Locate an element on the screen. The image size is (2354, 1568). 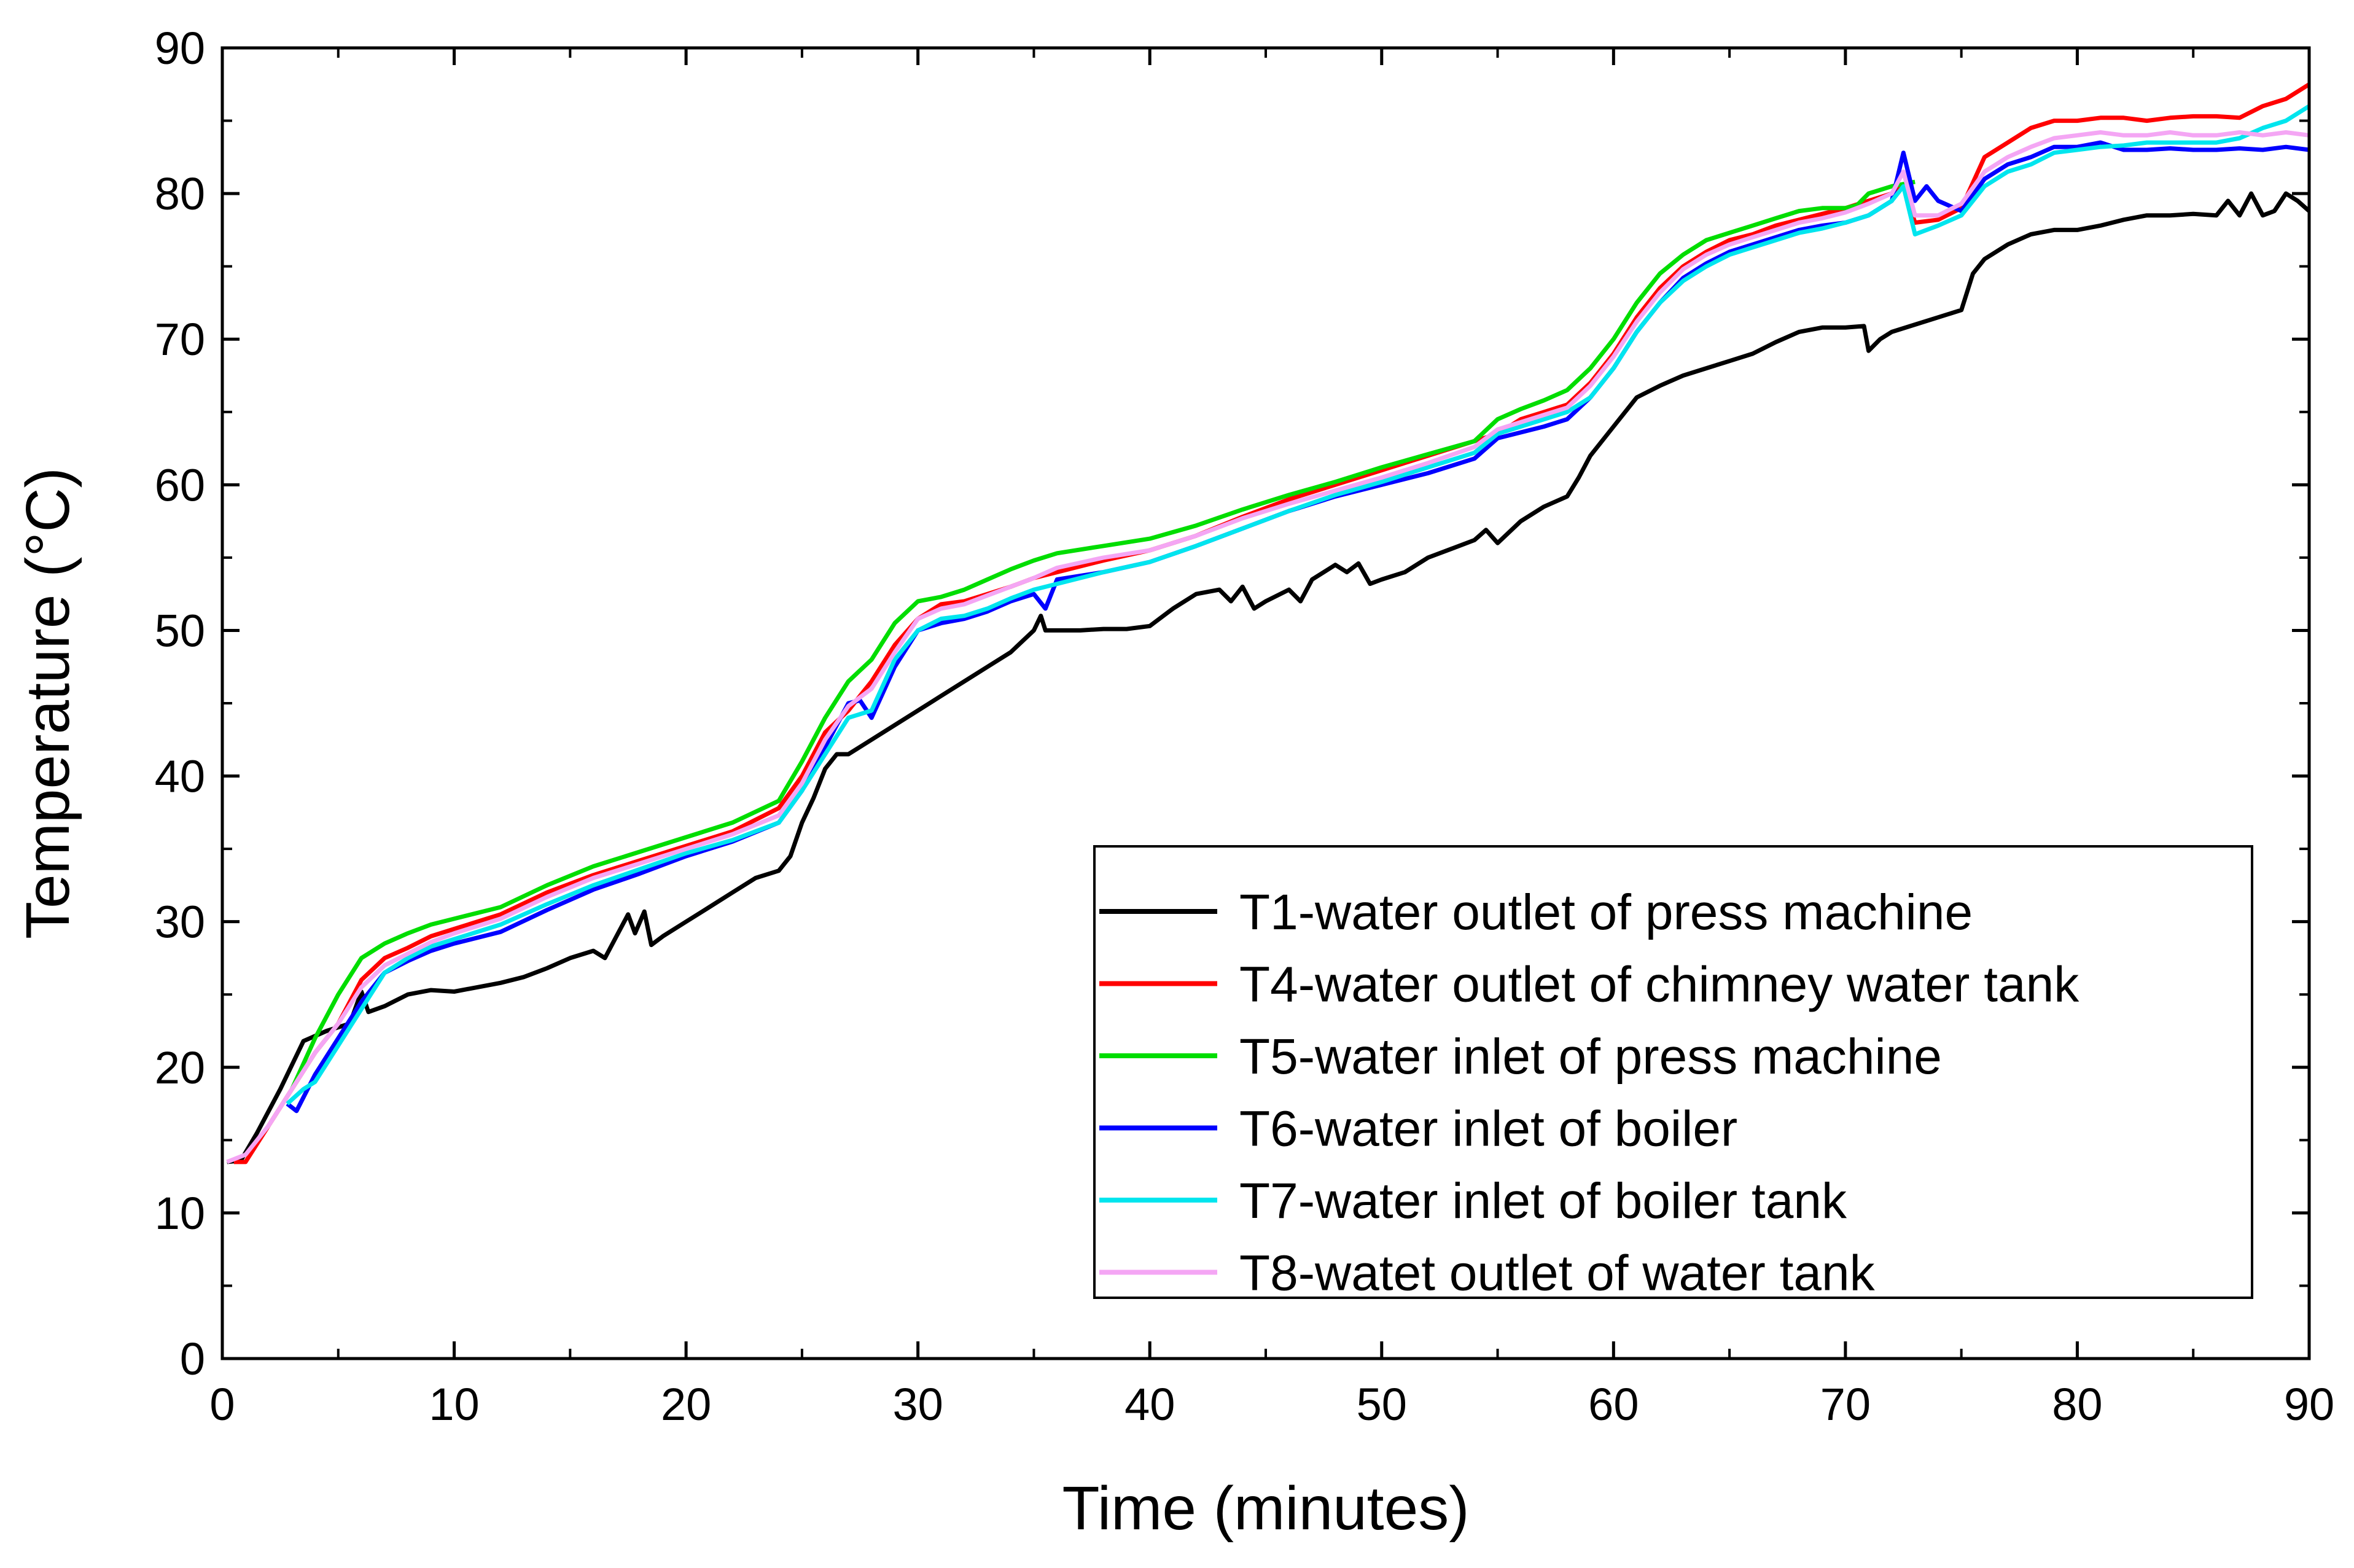
legend-label: T5-water inlet of press machine is located at coordinates (1590, 1057).